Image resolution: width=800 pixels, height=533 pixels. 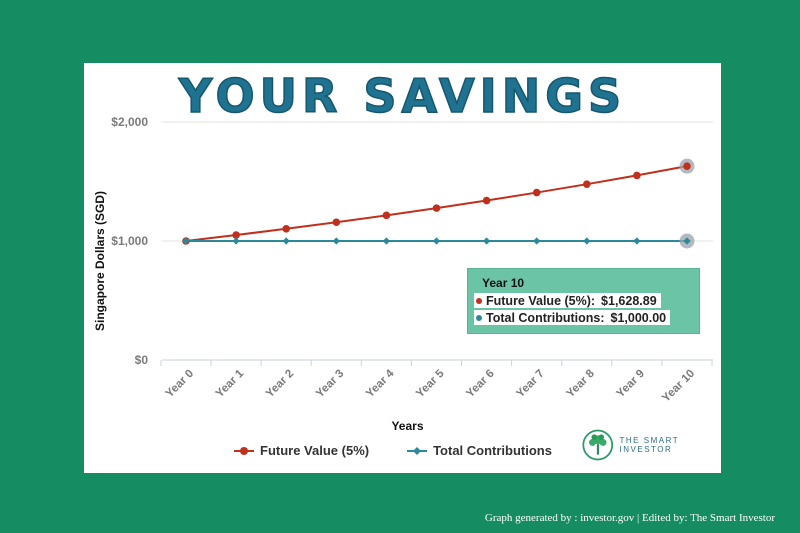 What do you see at coordinates (129, 241) in the screenshot?
I see `y-tick-label: $1,000` at bounding box center [129, 241].